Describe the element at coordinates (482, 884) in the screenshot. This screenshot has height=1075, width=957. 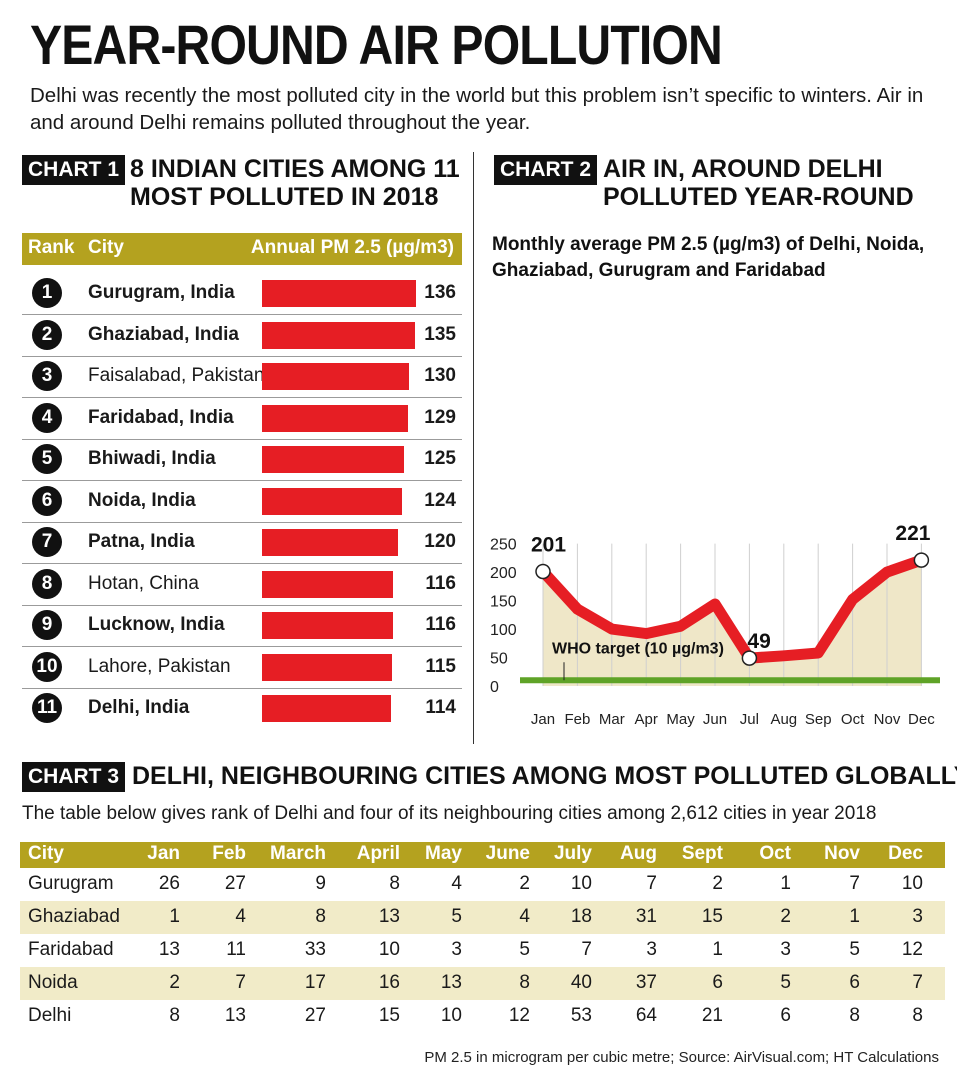
I see `table-row: Gurugram 26 27 9 8 4 2 10 7 2 1 7 10` at that location.